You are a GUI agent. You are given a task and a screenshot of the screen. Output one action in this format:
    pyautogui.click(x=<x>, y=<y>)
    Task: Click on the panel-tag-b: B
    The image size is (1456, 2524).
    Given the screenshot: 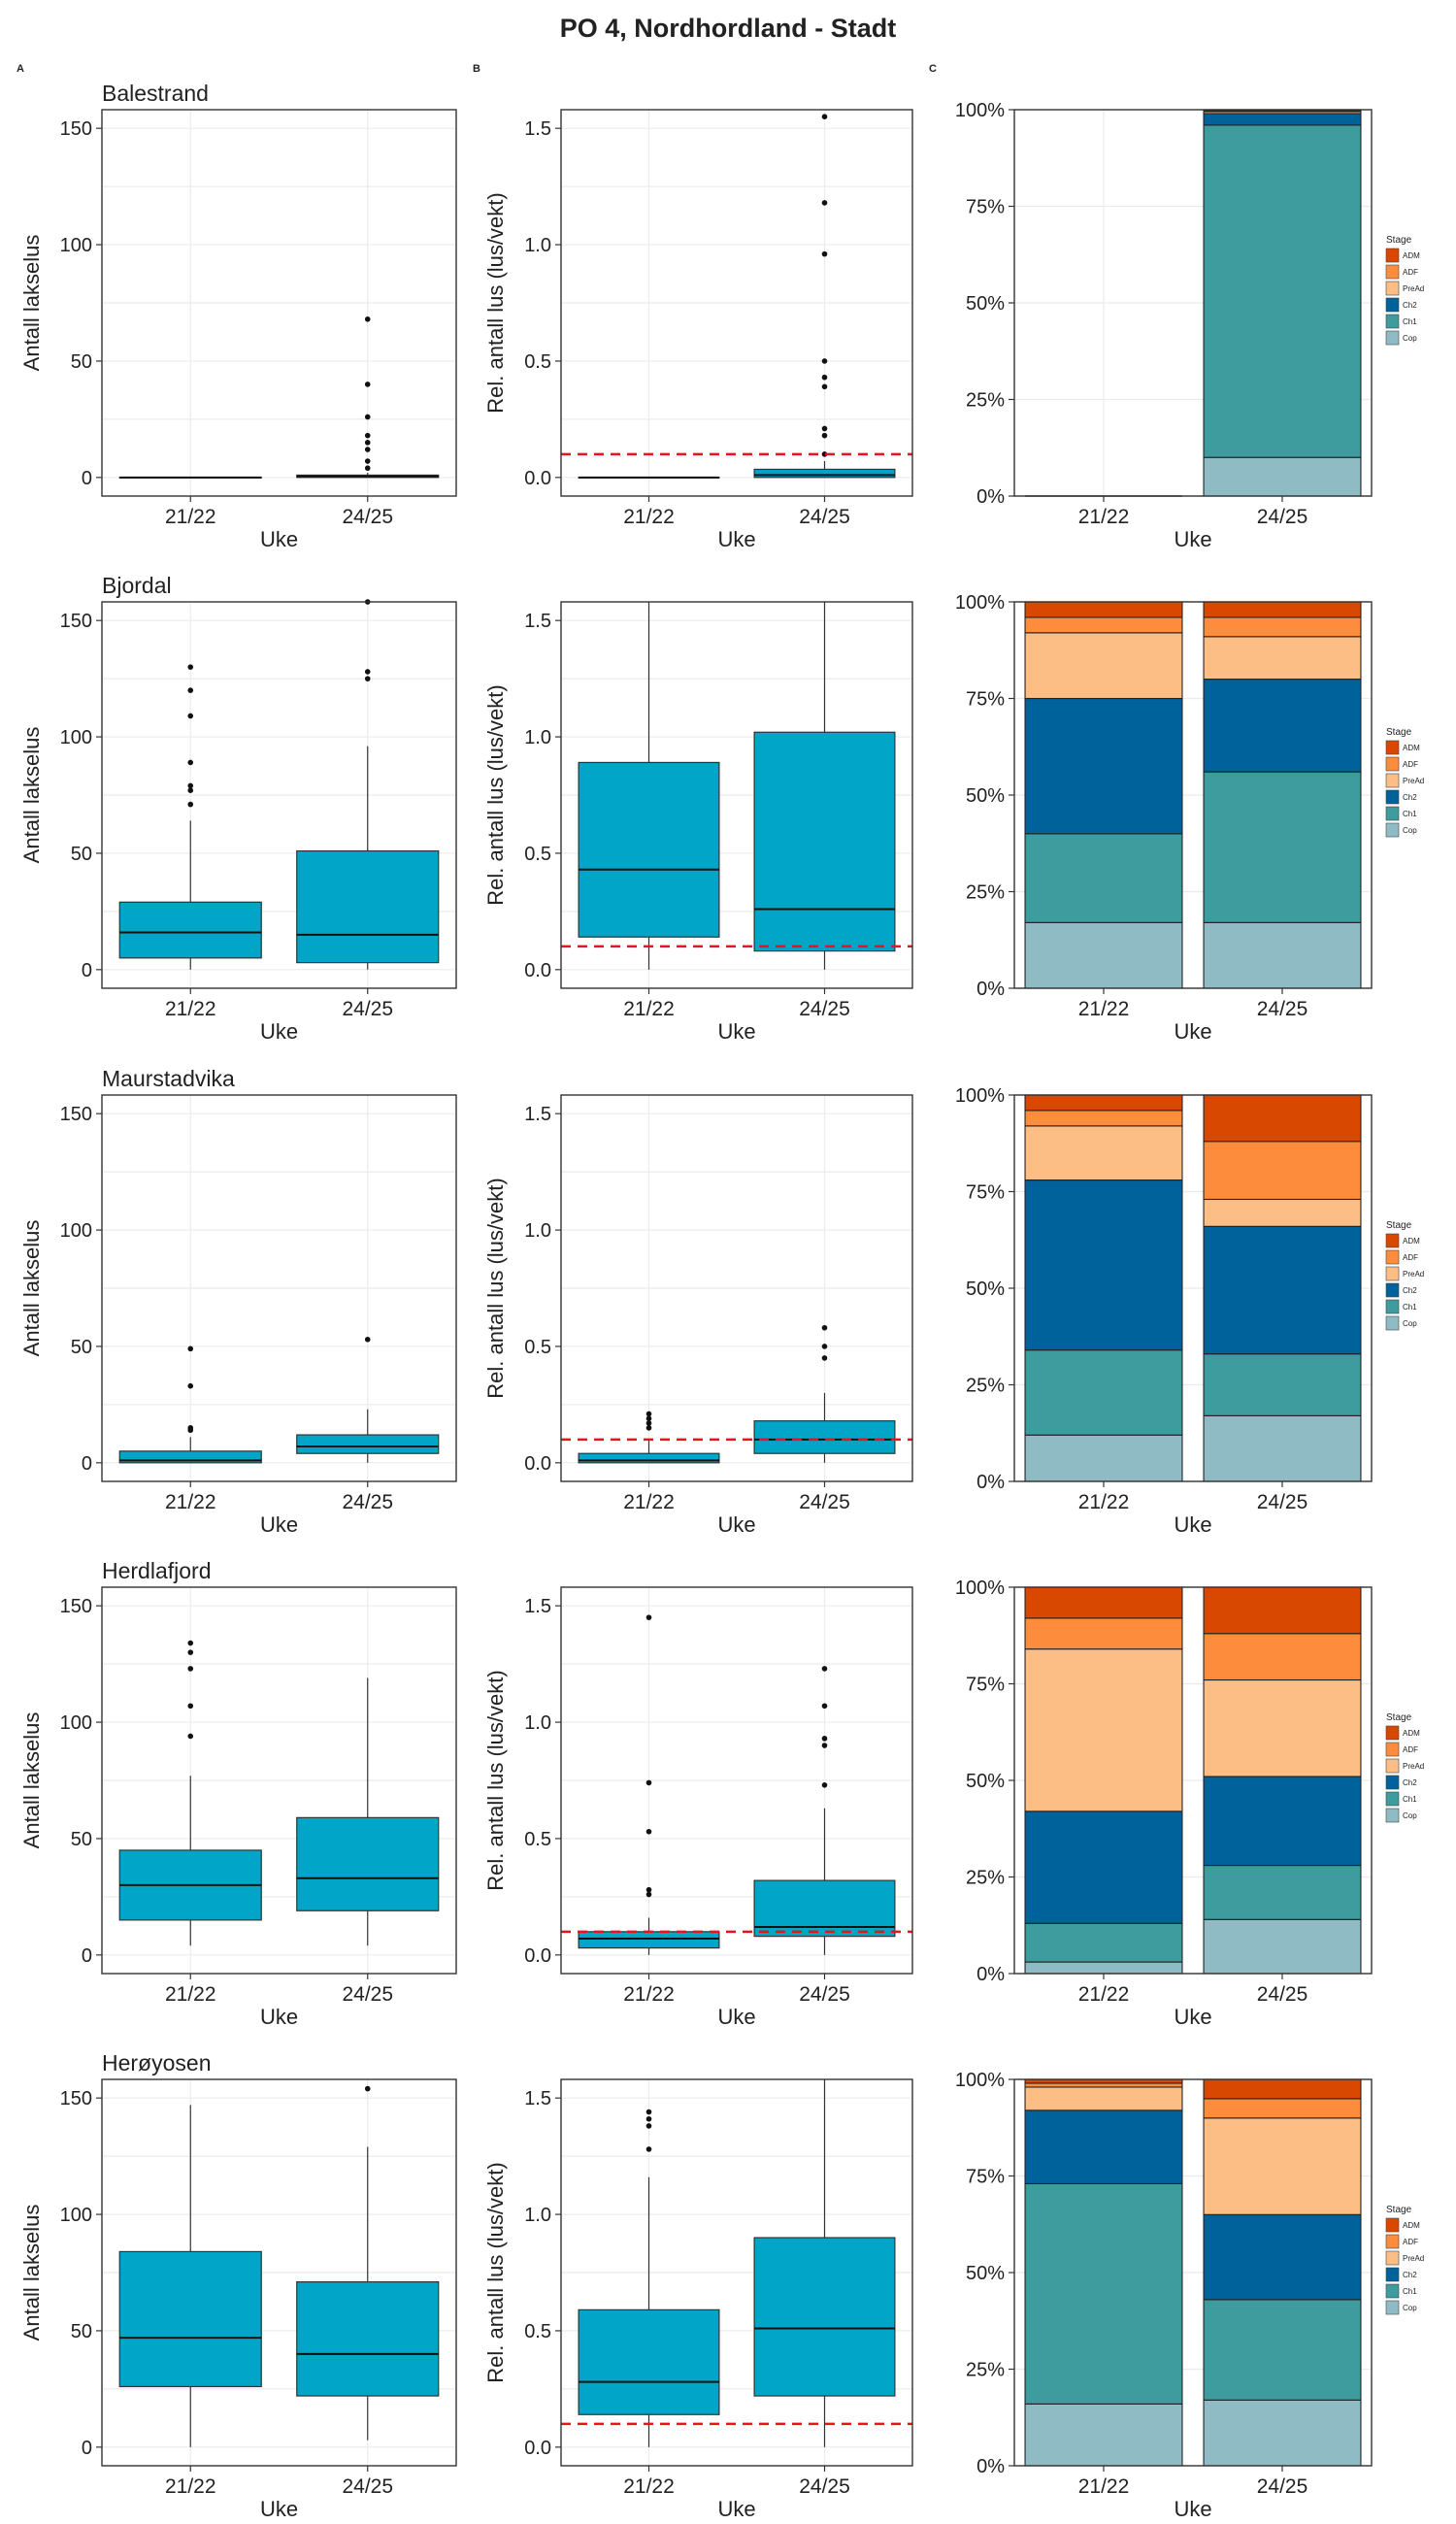 What is the action you would take?
    pyautogui.click(x=476, y=69)
    